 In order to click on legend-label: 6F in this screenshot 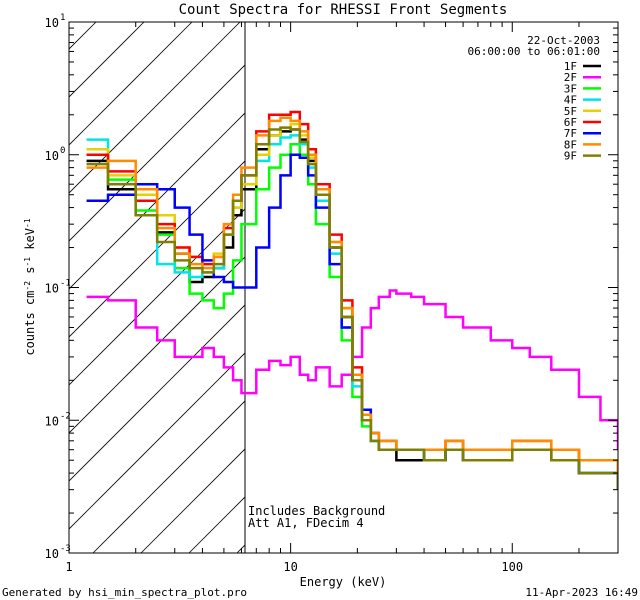, I will do `click(570, 122)`.